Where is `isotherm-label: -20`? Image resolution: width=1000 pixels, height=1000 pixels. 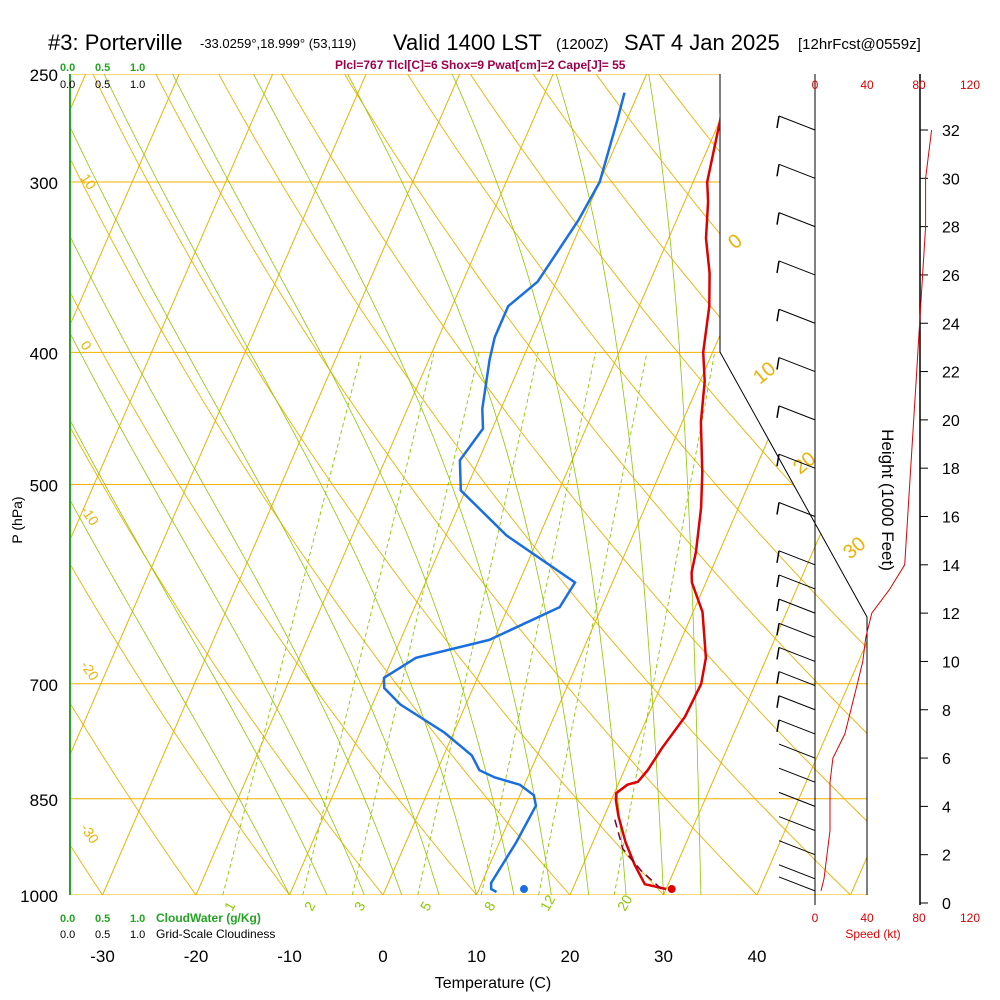 isotherm-label: -20 is located at coordinates (90, 671).